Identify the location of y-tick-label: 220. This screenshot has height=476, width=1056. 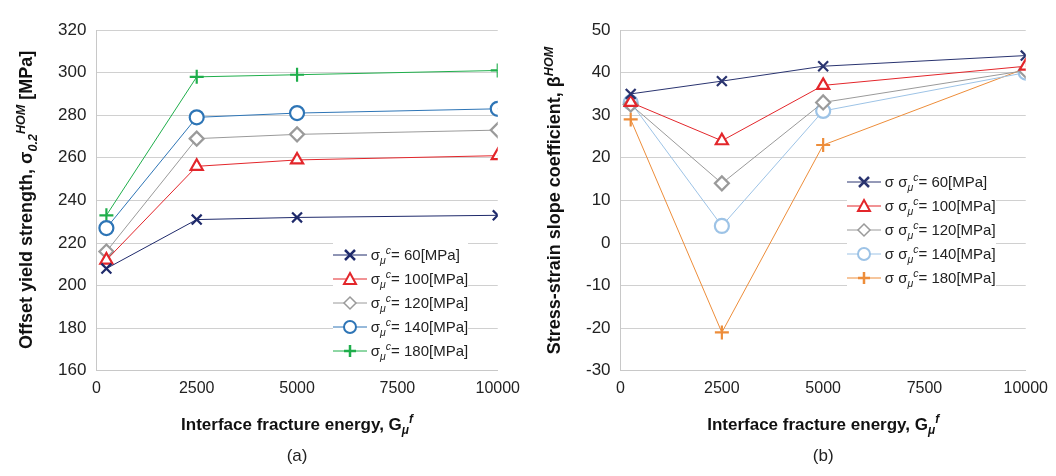
(72, 242).